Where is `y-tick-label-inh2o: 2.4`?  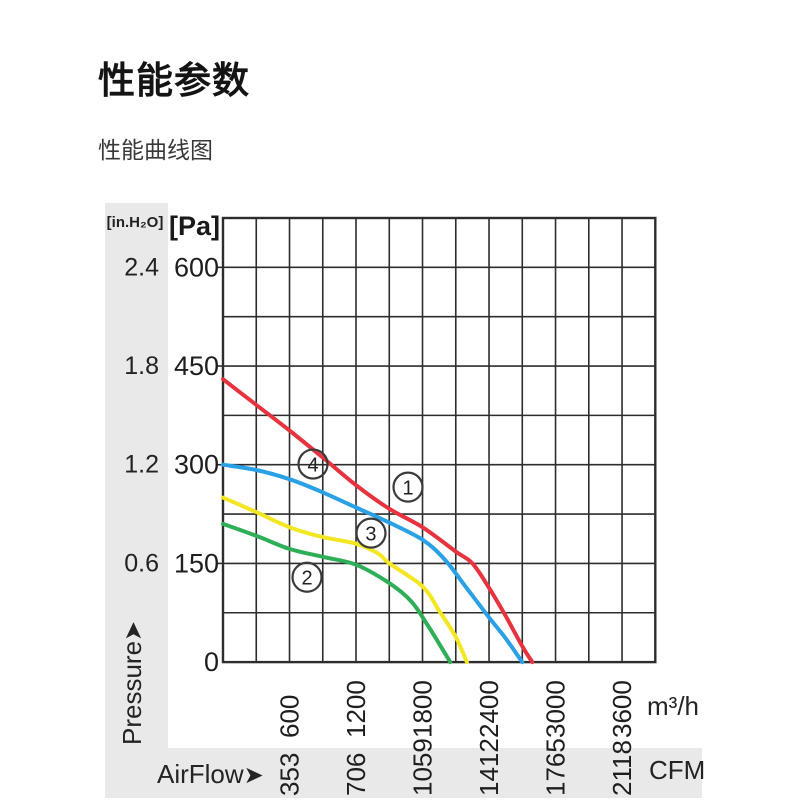
y-tick-label-inh2o: 2.4 is located at coordinates (141, 267).